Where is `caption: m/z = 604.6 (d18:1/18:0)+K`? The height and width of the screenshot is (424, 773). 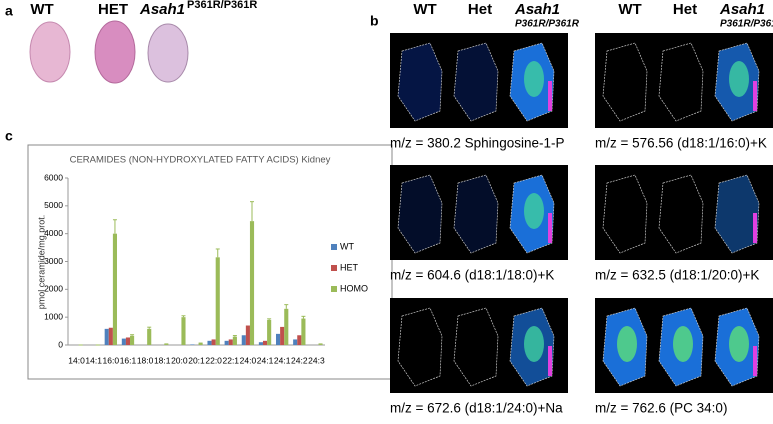
caption: m/z = 604.6 (d18:1/18:0)+K is located at coordinates (472, 275).